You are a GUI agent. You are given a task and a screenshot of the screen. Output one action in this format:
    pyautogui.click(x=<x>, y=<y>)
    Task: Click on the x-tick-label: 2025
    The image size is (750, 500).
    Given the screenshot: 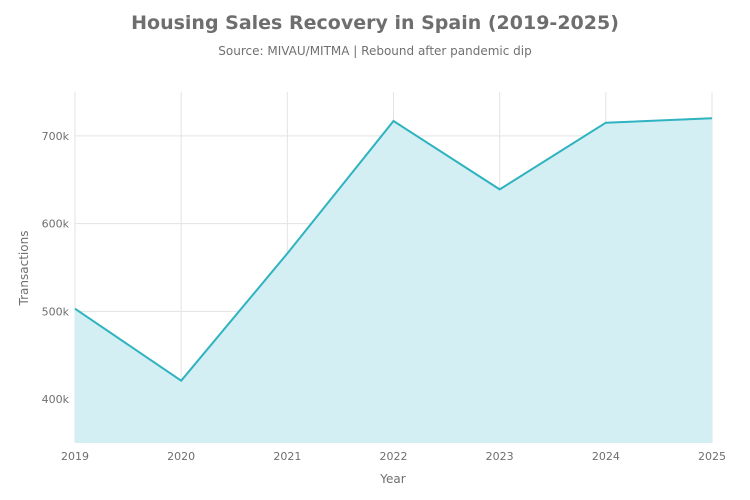 What is the action you would take?
    pyautogui.click(x=712, y=456)
    